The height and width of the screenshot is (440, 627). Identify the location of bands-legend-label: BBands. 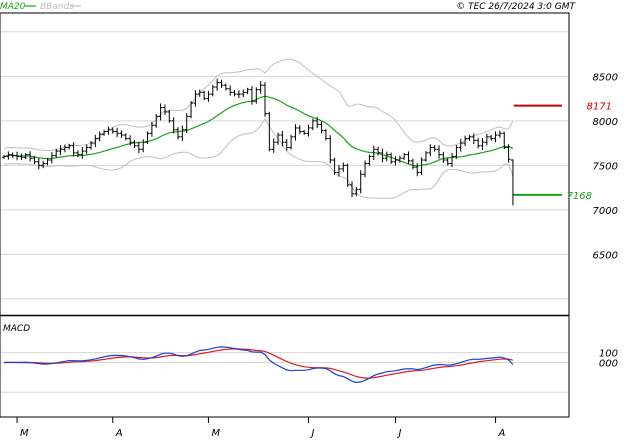
(57, 7).